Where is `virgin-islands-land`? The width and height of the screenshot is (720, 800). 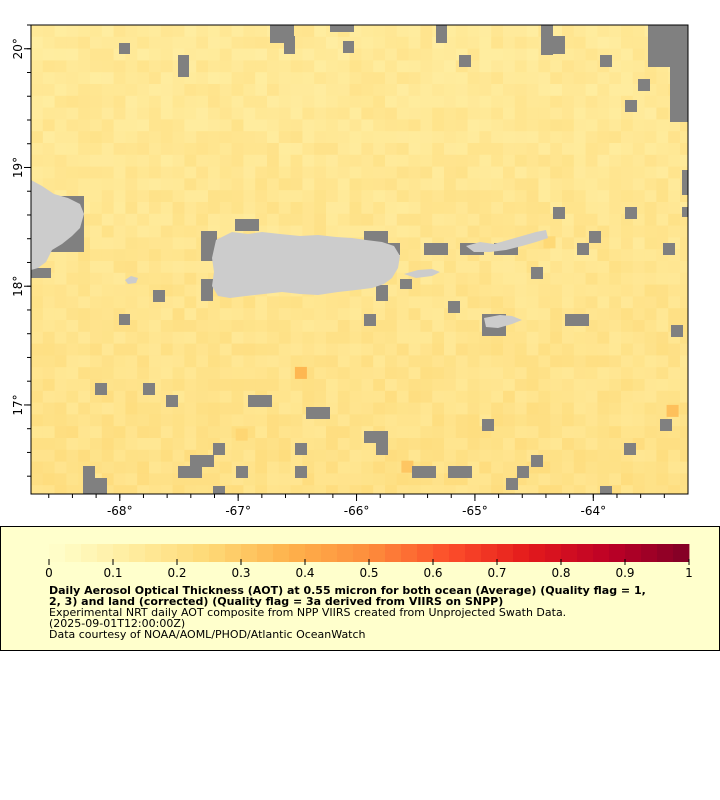
virgin-islands-land is located at coordinates (507, 241).